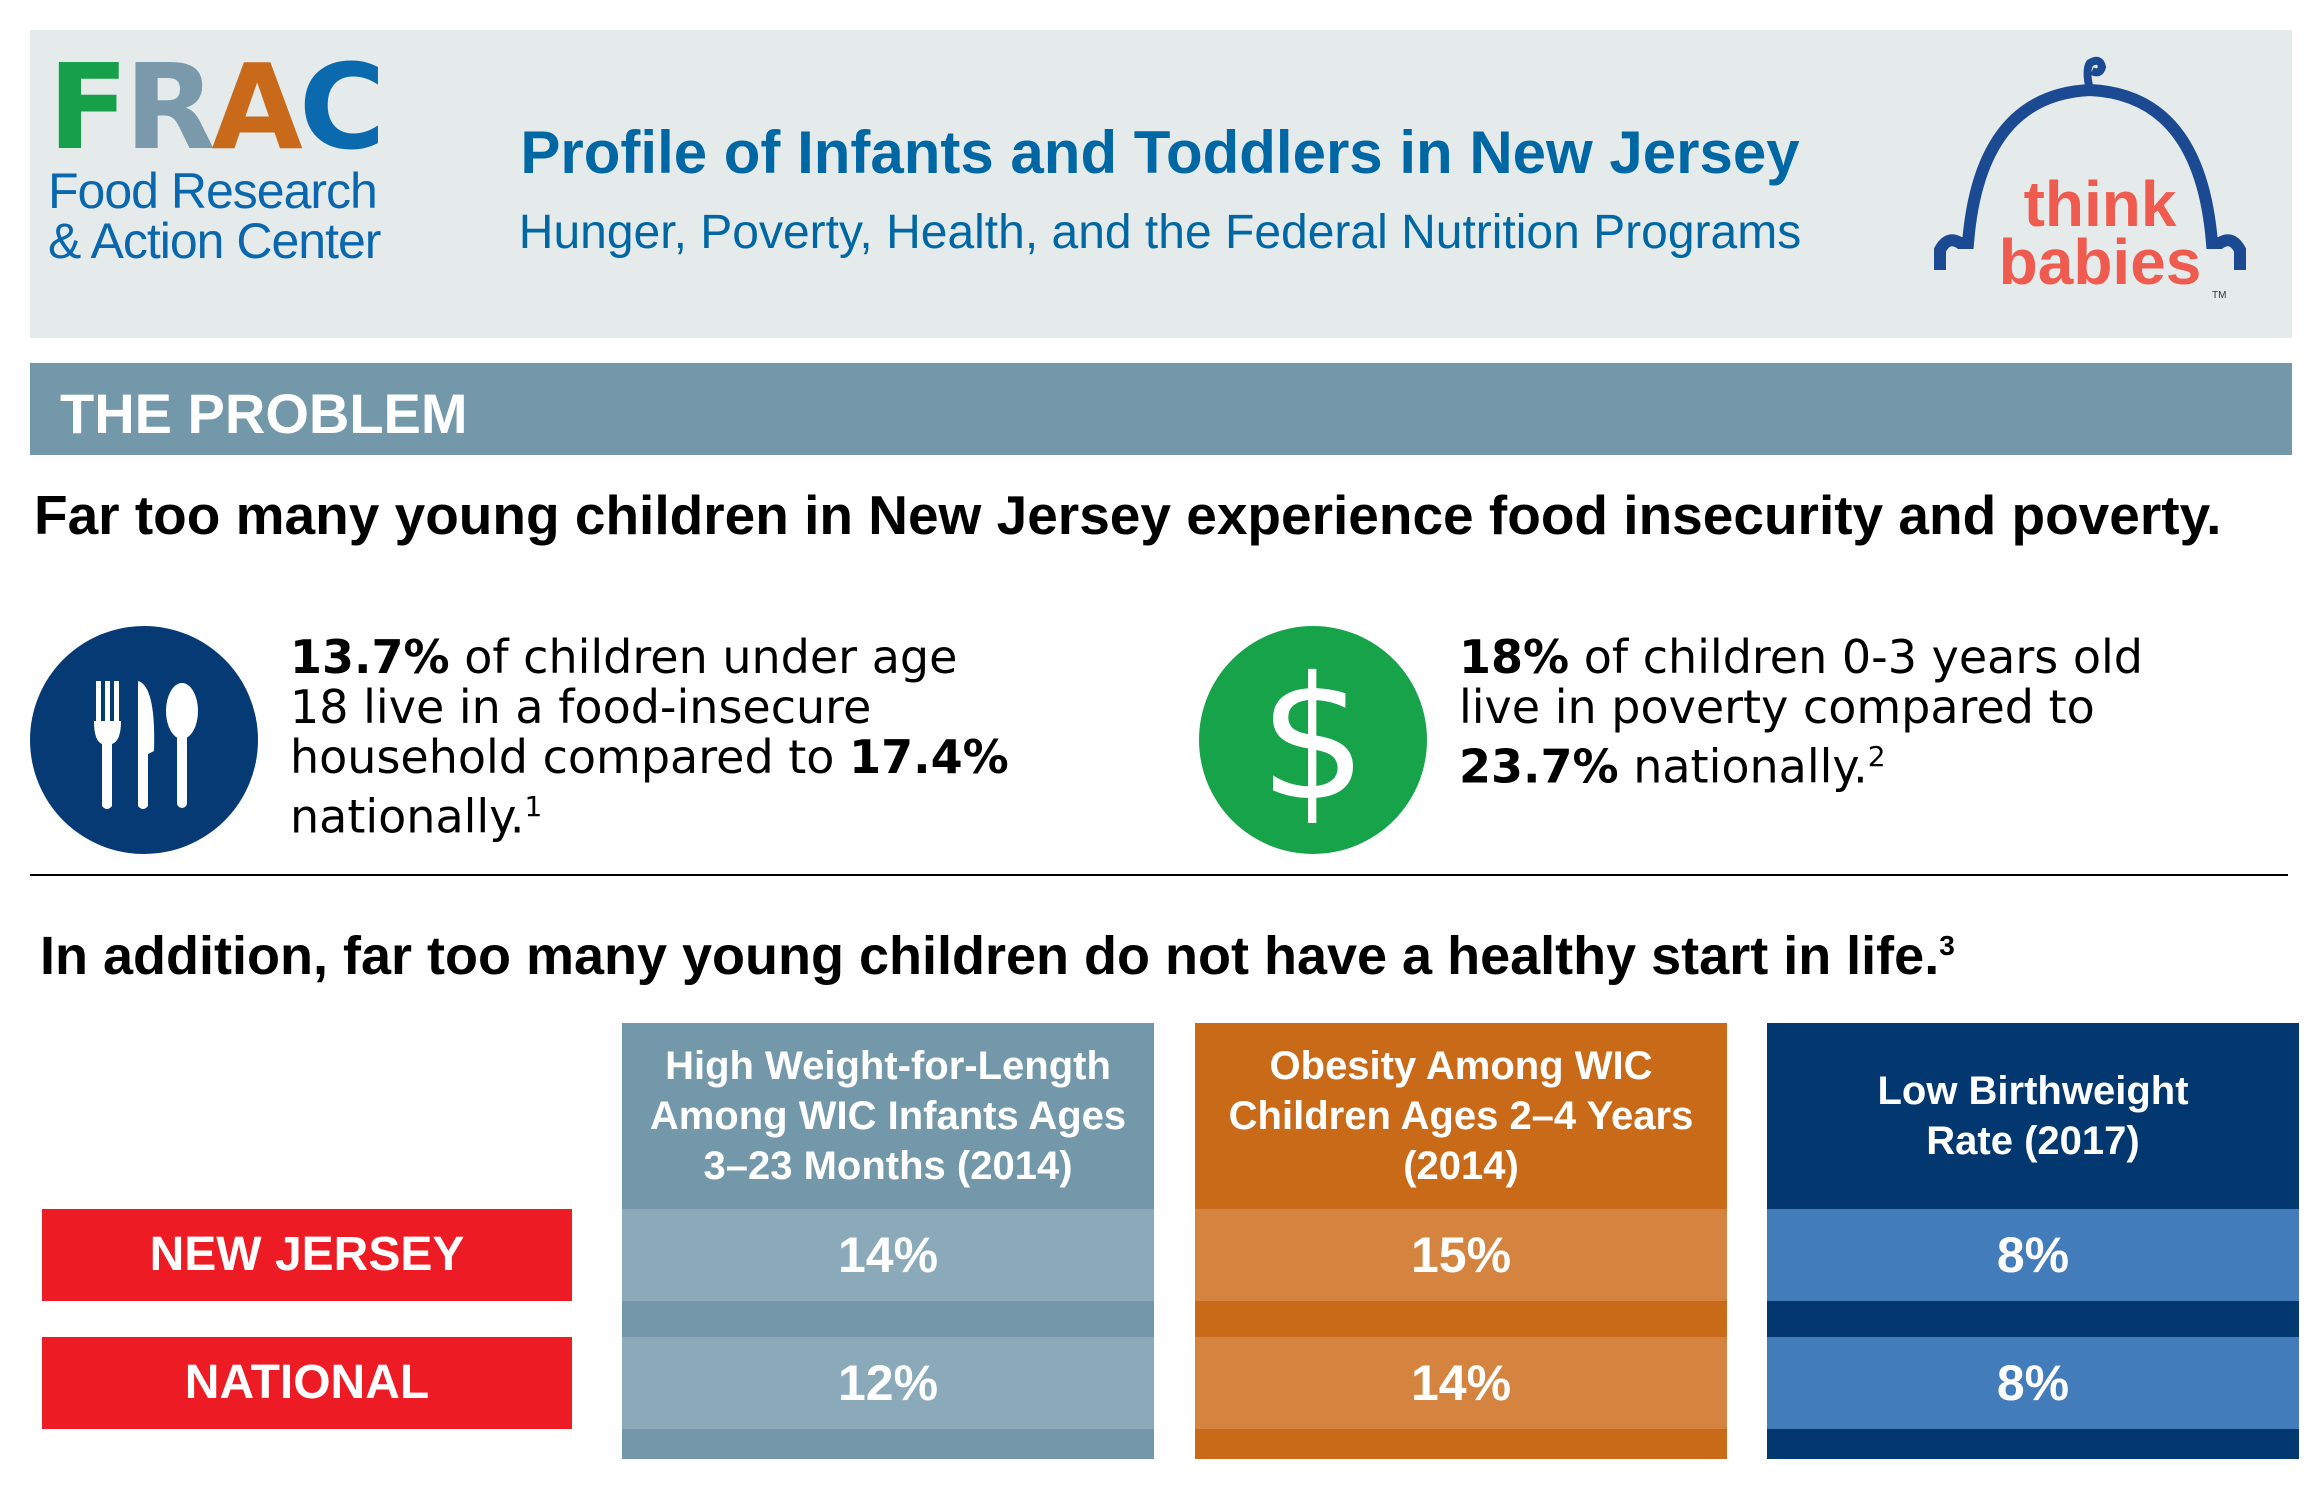 The width and height of the screenshot is (2322, 1491). I want to click on footnote-ref: 3, so click(1947, 945).